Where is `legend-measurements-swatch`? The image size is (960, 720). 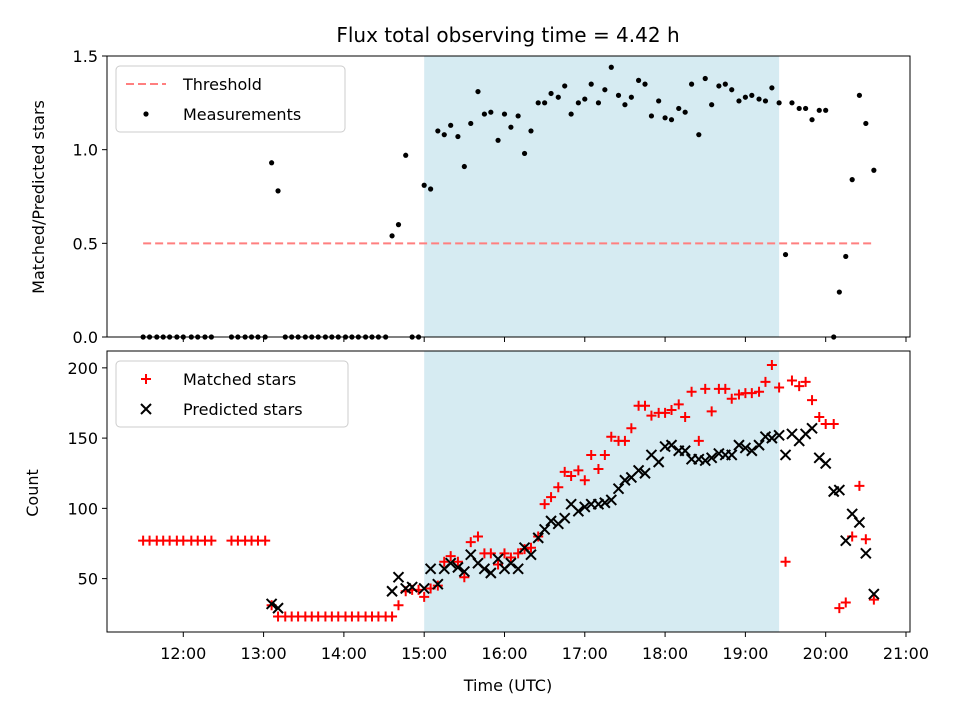 legend-measurements-swatch is located at coordinates (146, 114).